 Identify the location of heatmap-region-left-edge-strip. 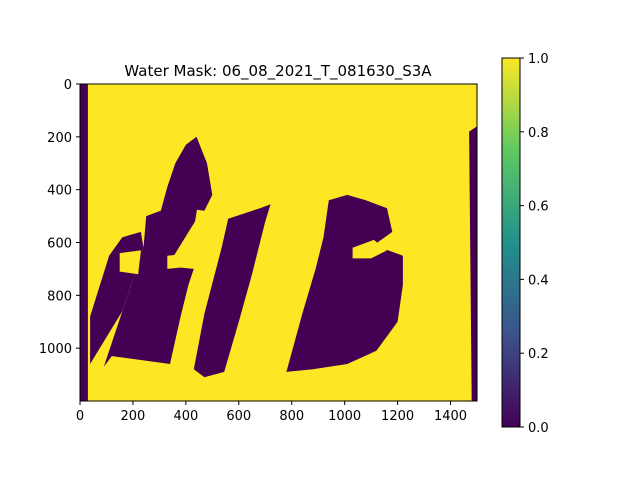
(84, 242).